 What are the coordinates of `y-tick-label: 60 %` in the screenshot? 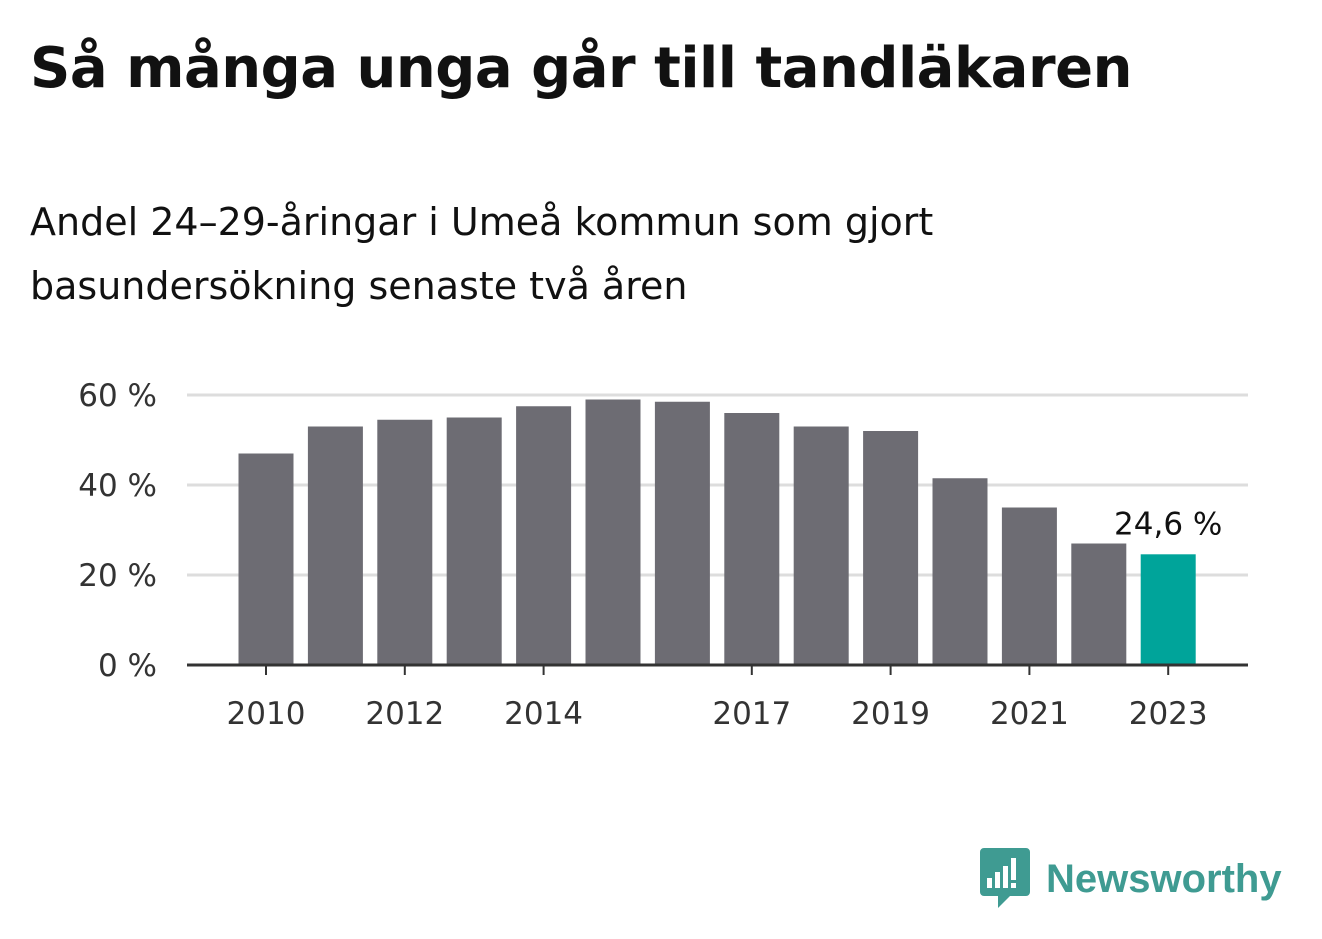 It's located at (117, 396).